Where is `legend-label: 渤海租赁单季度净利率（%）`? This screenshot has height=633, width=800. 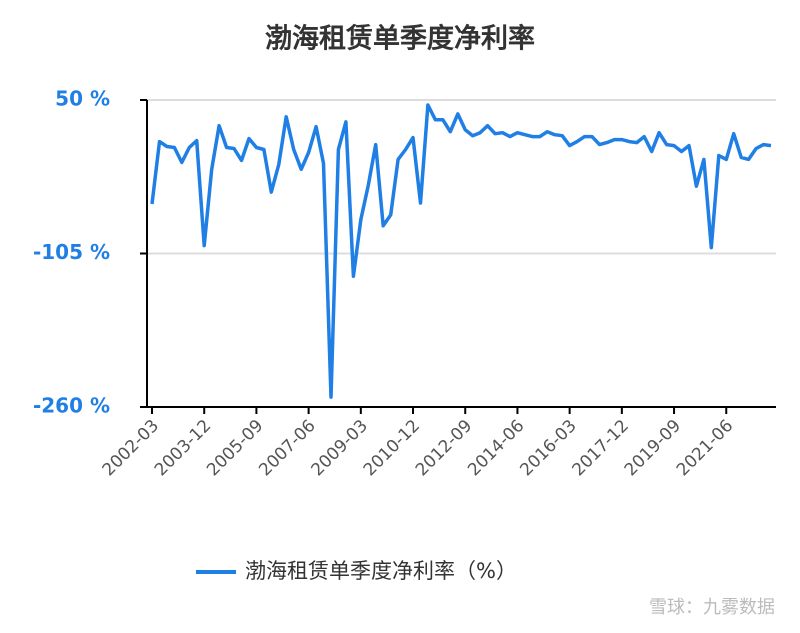
legend-label: 渤海租赁单季度净利率（%） is located at coordinates (381, 571).